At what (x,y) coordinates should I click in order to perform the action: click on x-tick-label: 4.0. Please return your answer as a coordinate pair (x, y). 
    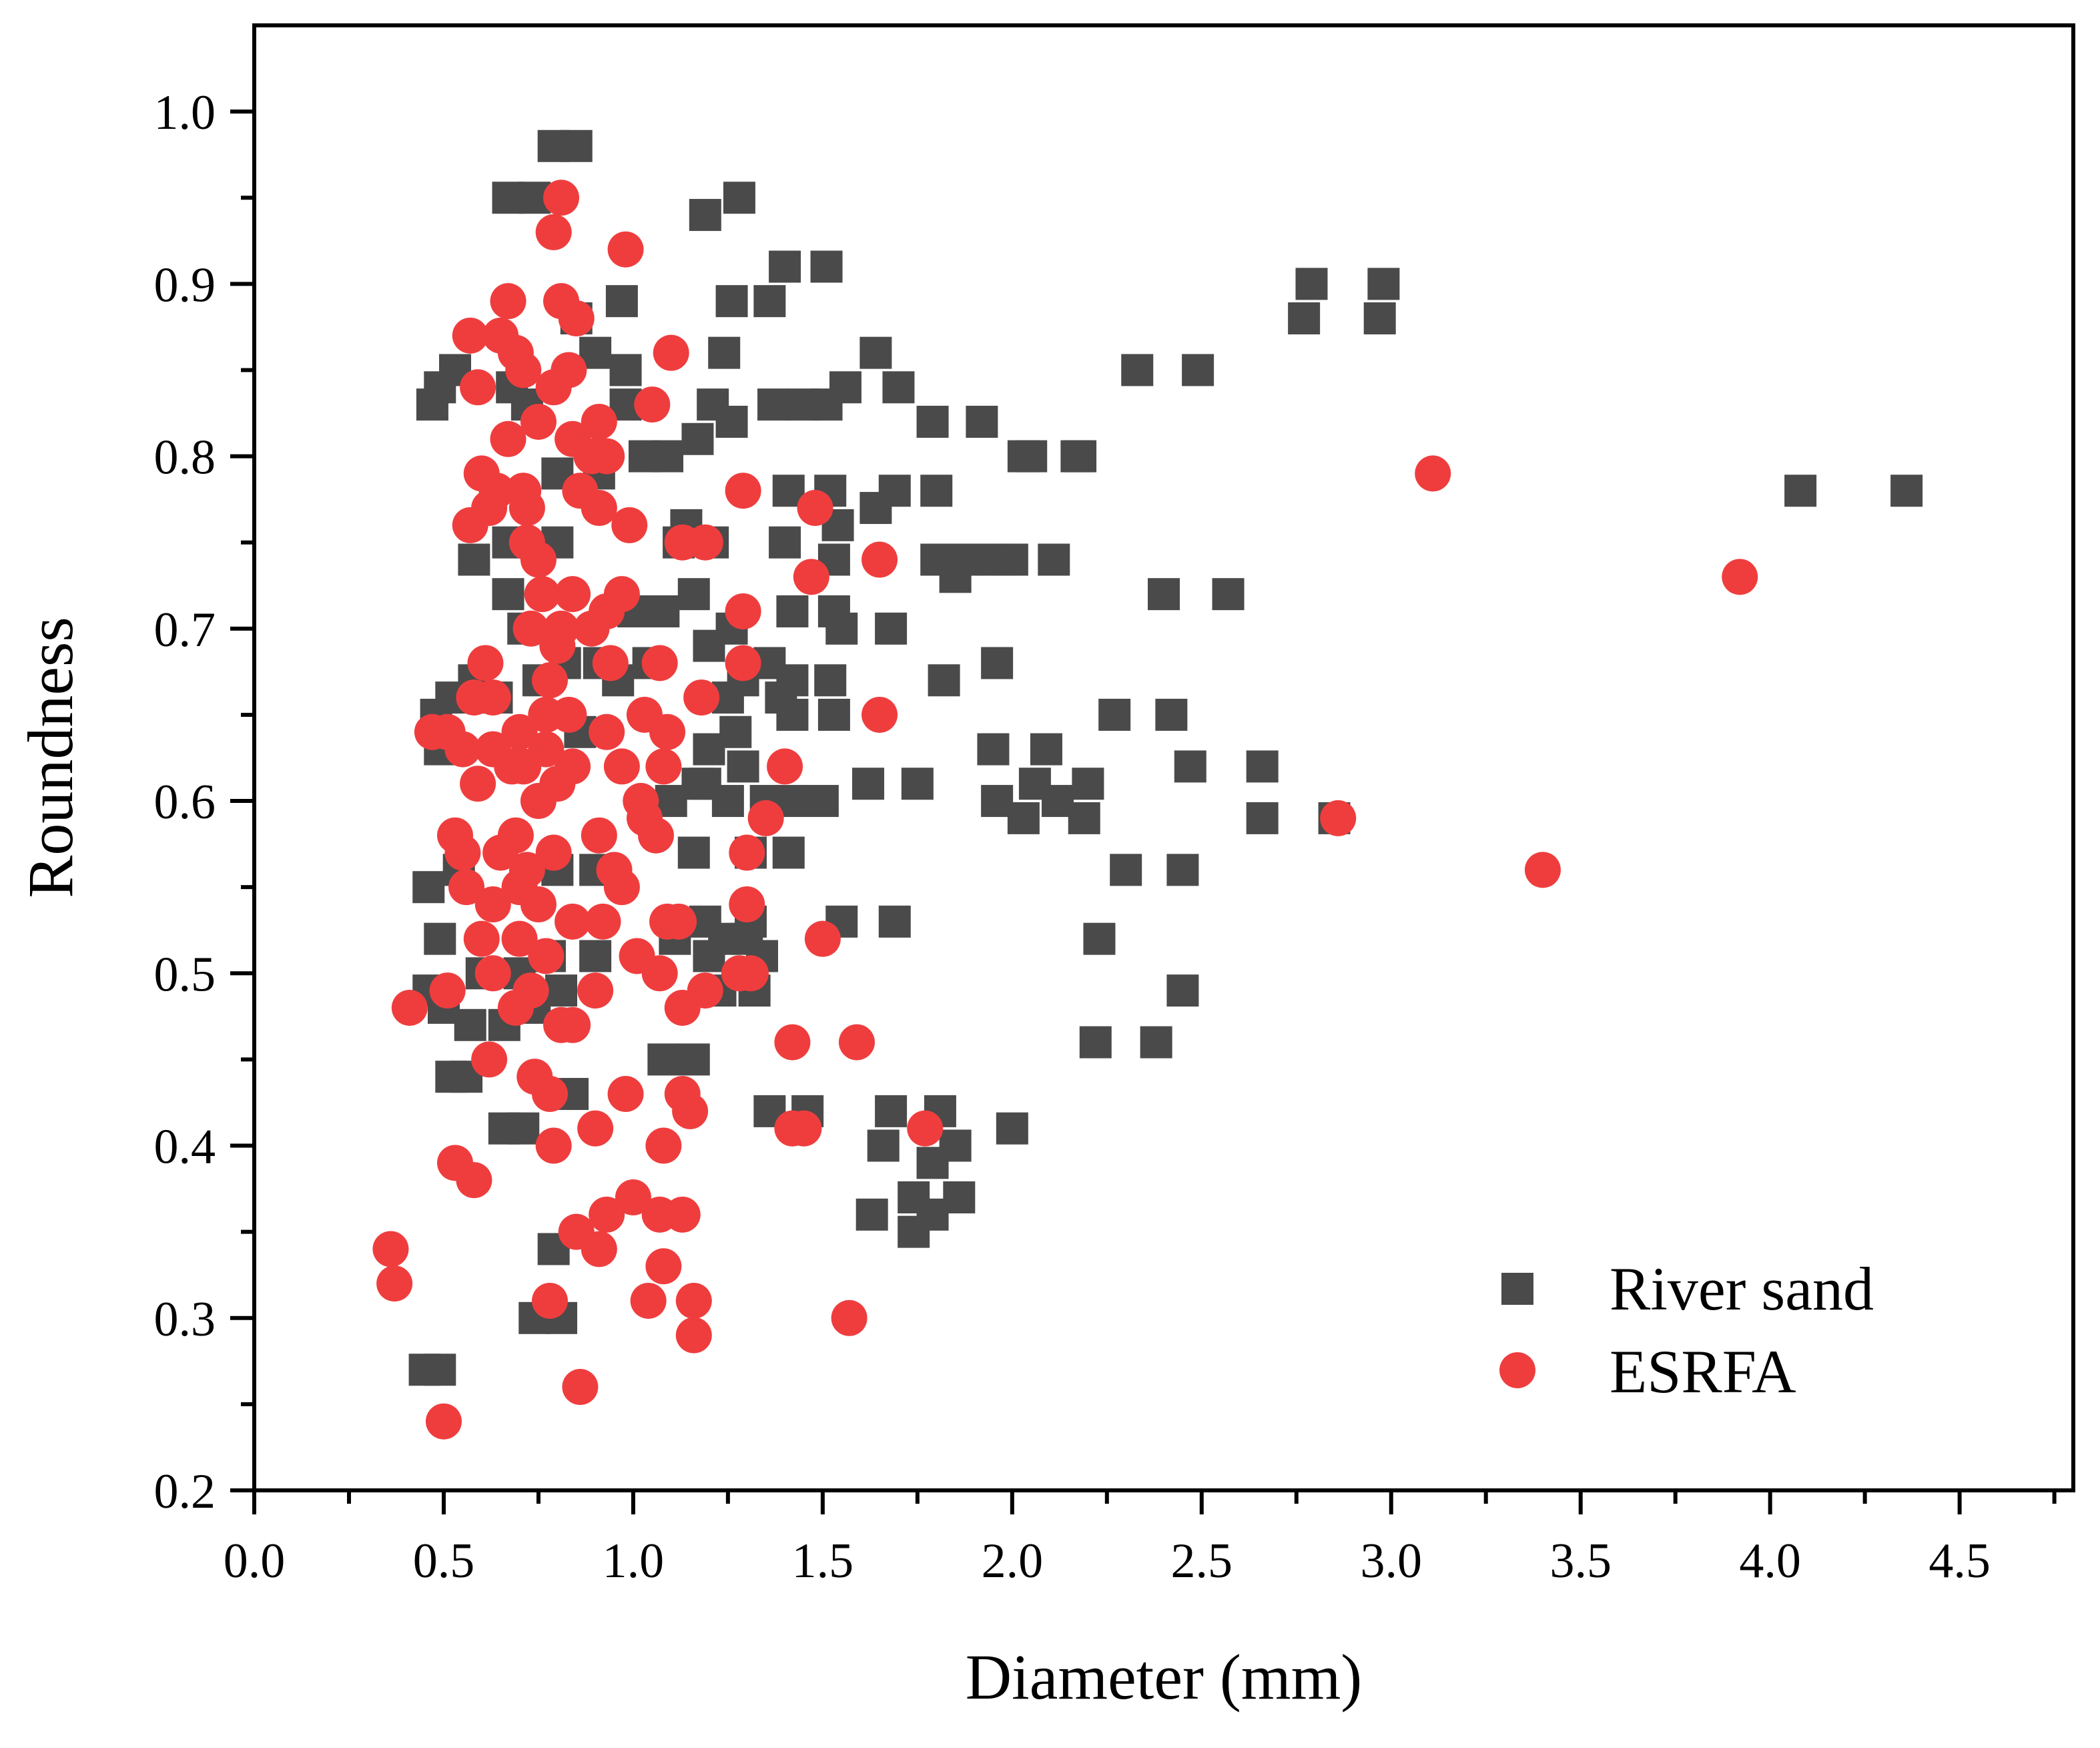
    Looking at the image, I should click on (1770, 1561).